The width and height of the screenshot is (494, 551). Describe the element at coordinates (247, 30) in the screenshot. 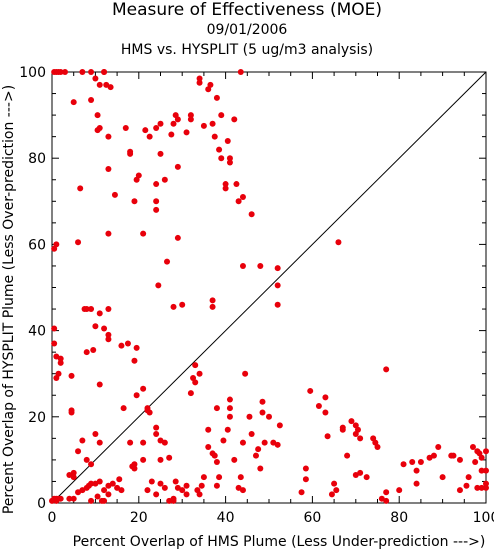

I see `chart-date: 09/01/2006` at that location.